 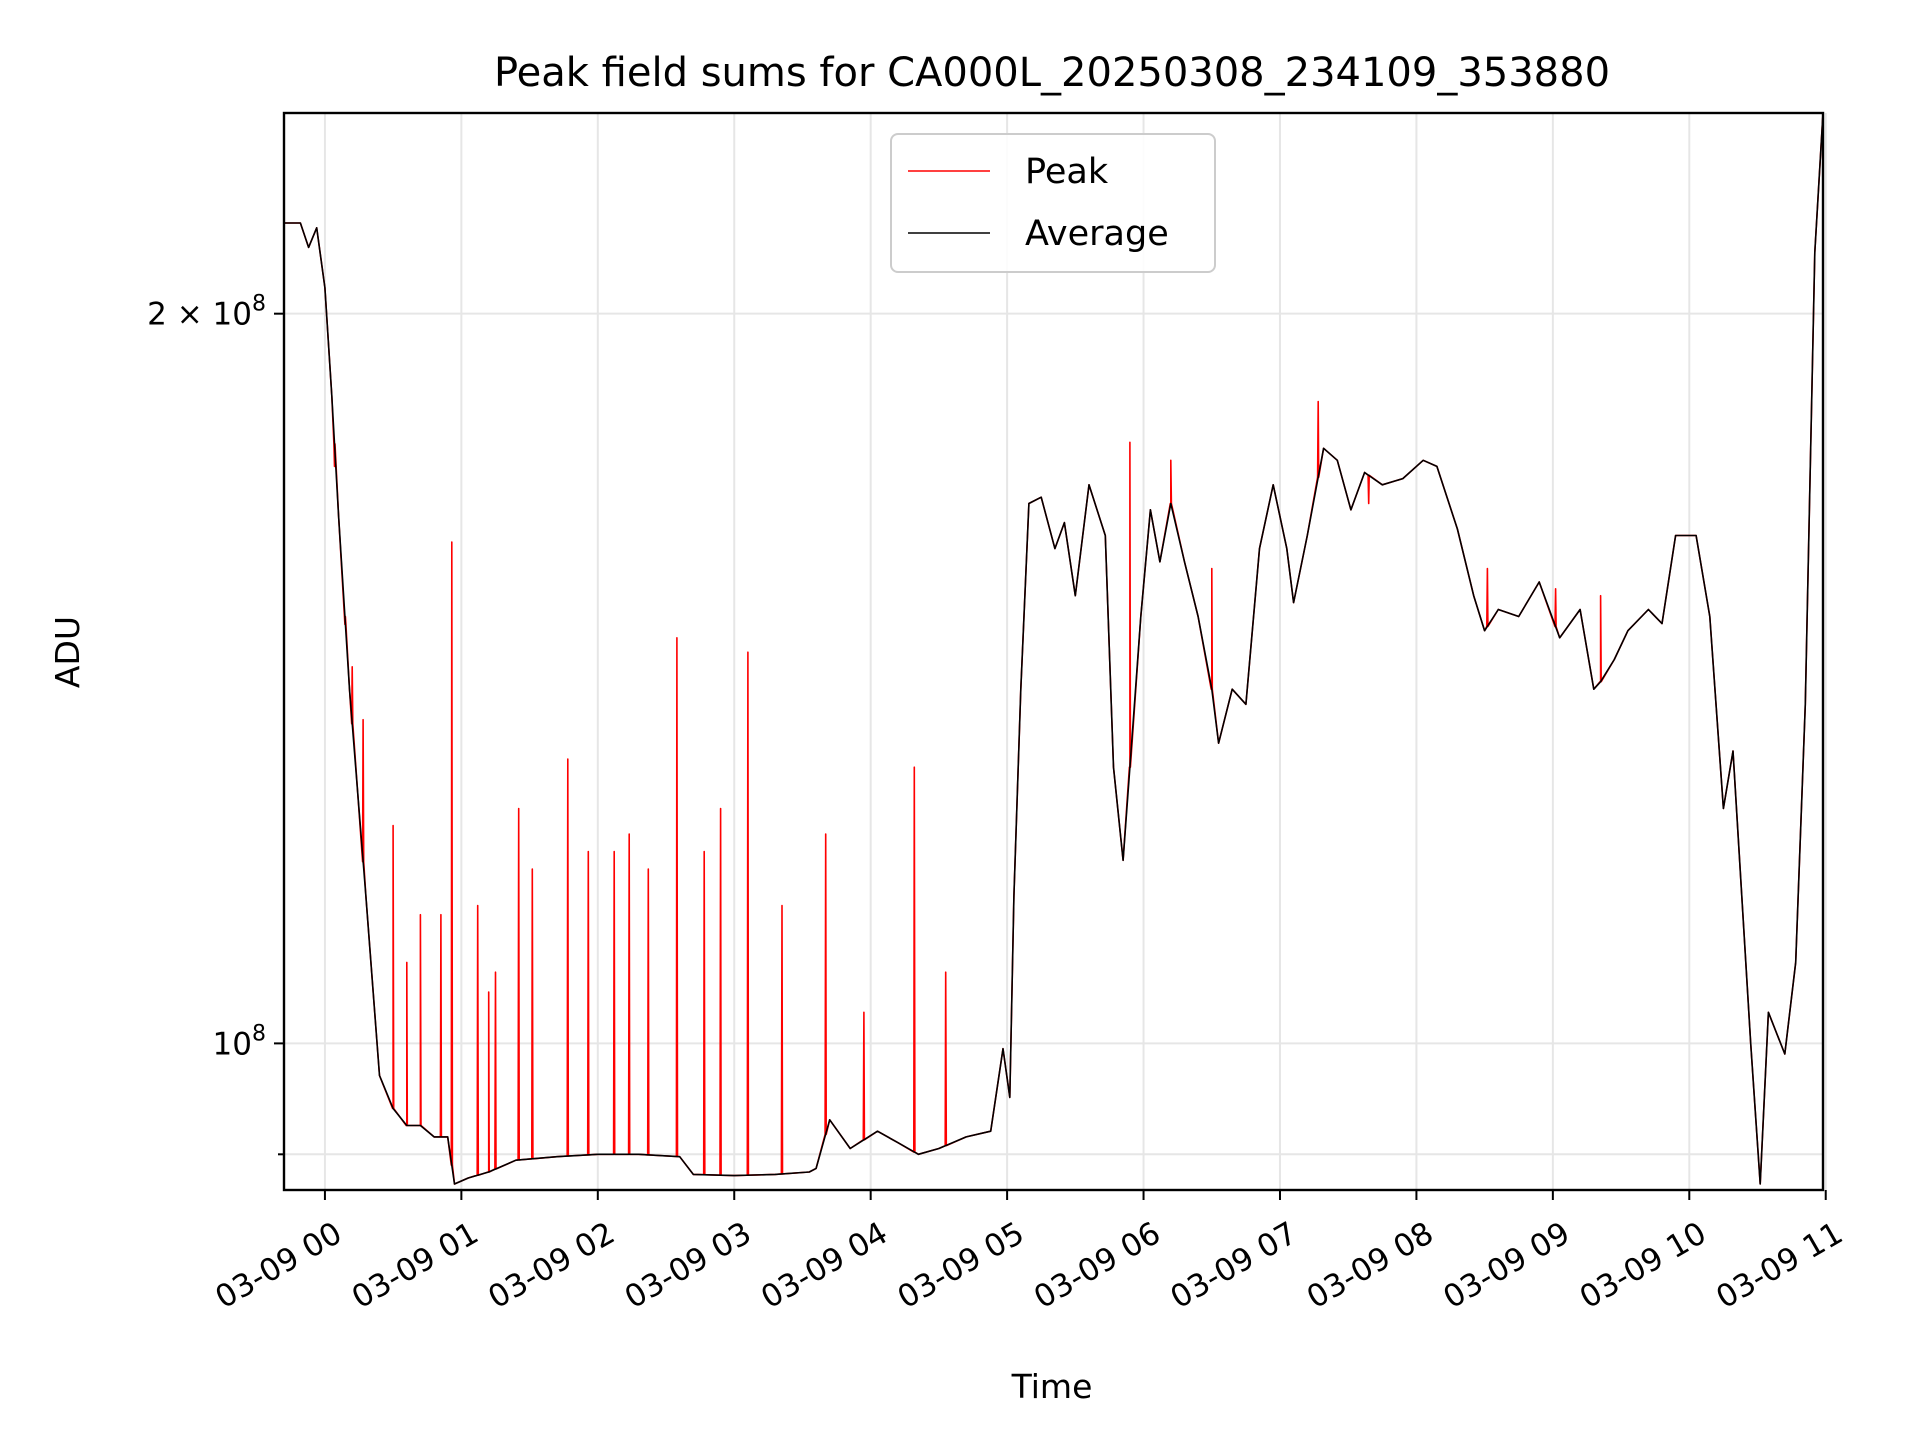 I want to click on legend-label-average: Average, so click(x=1097, y=234).